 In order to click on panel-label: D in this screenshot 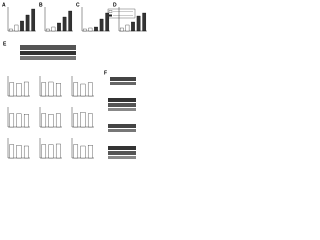, I will do `click(115, 5)`.